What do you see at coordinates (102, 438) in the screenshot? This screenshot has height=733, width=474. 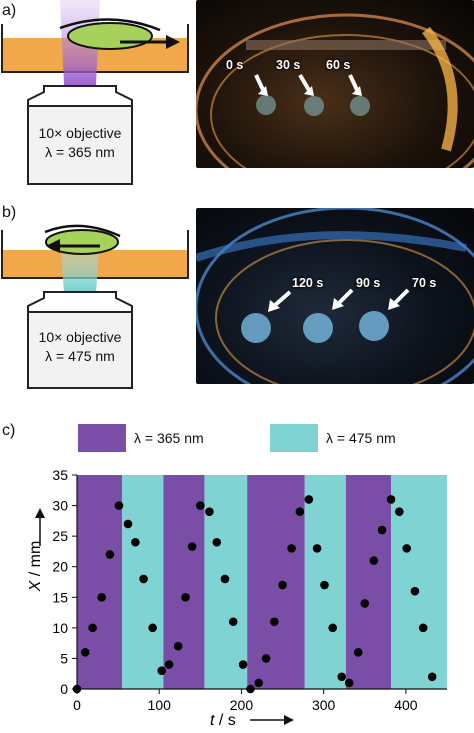 I see `legend-swatch-uv` at bounding box center [102, 438].